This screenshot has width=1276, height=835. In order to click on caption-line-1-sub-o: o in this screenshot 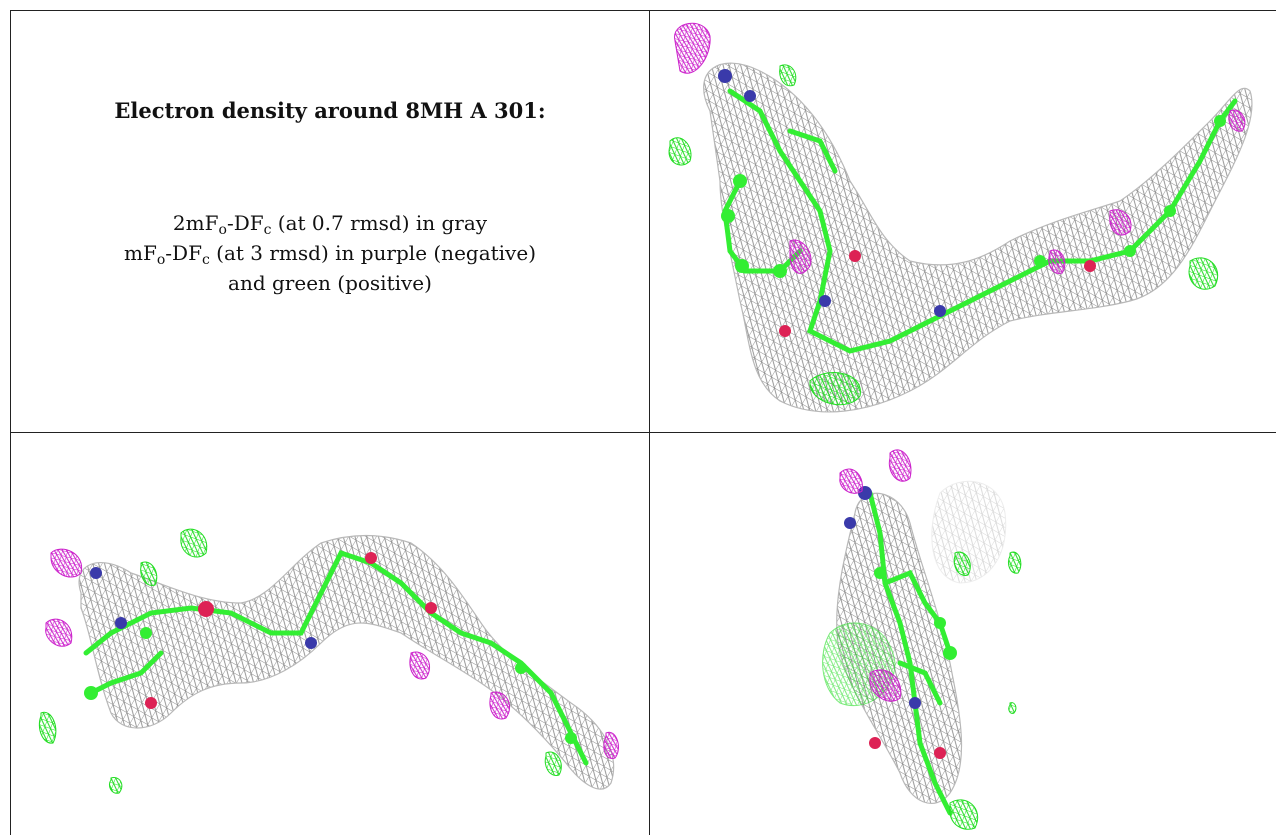, I will do `click(222, 230)`.